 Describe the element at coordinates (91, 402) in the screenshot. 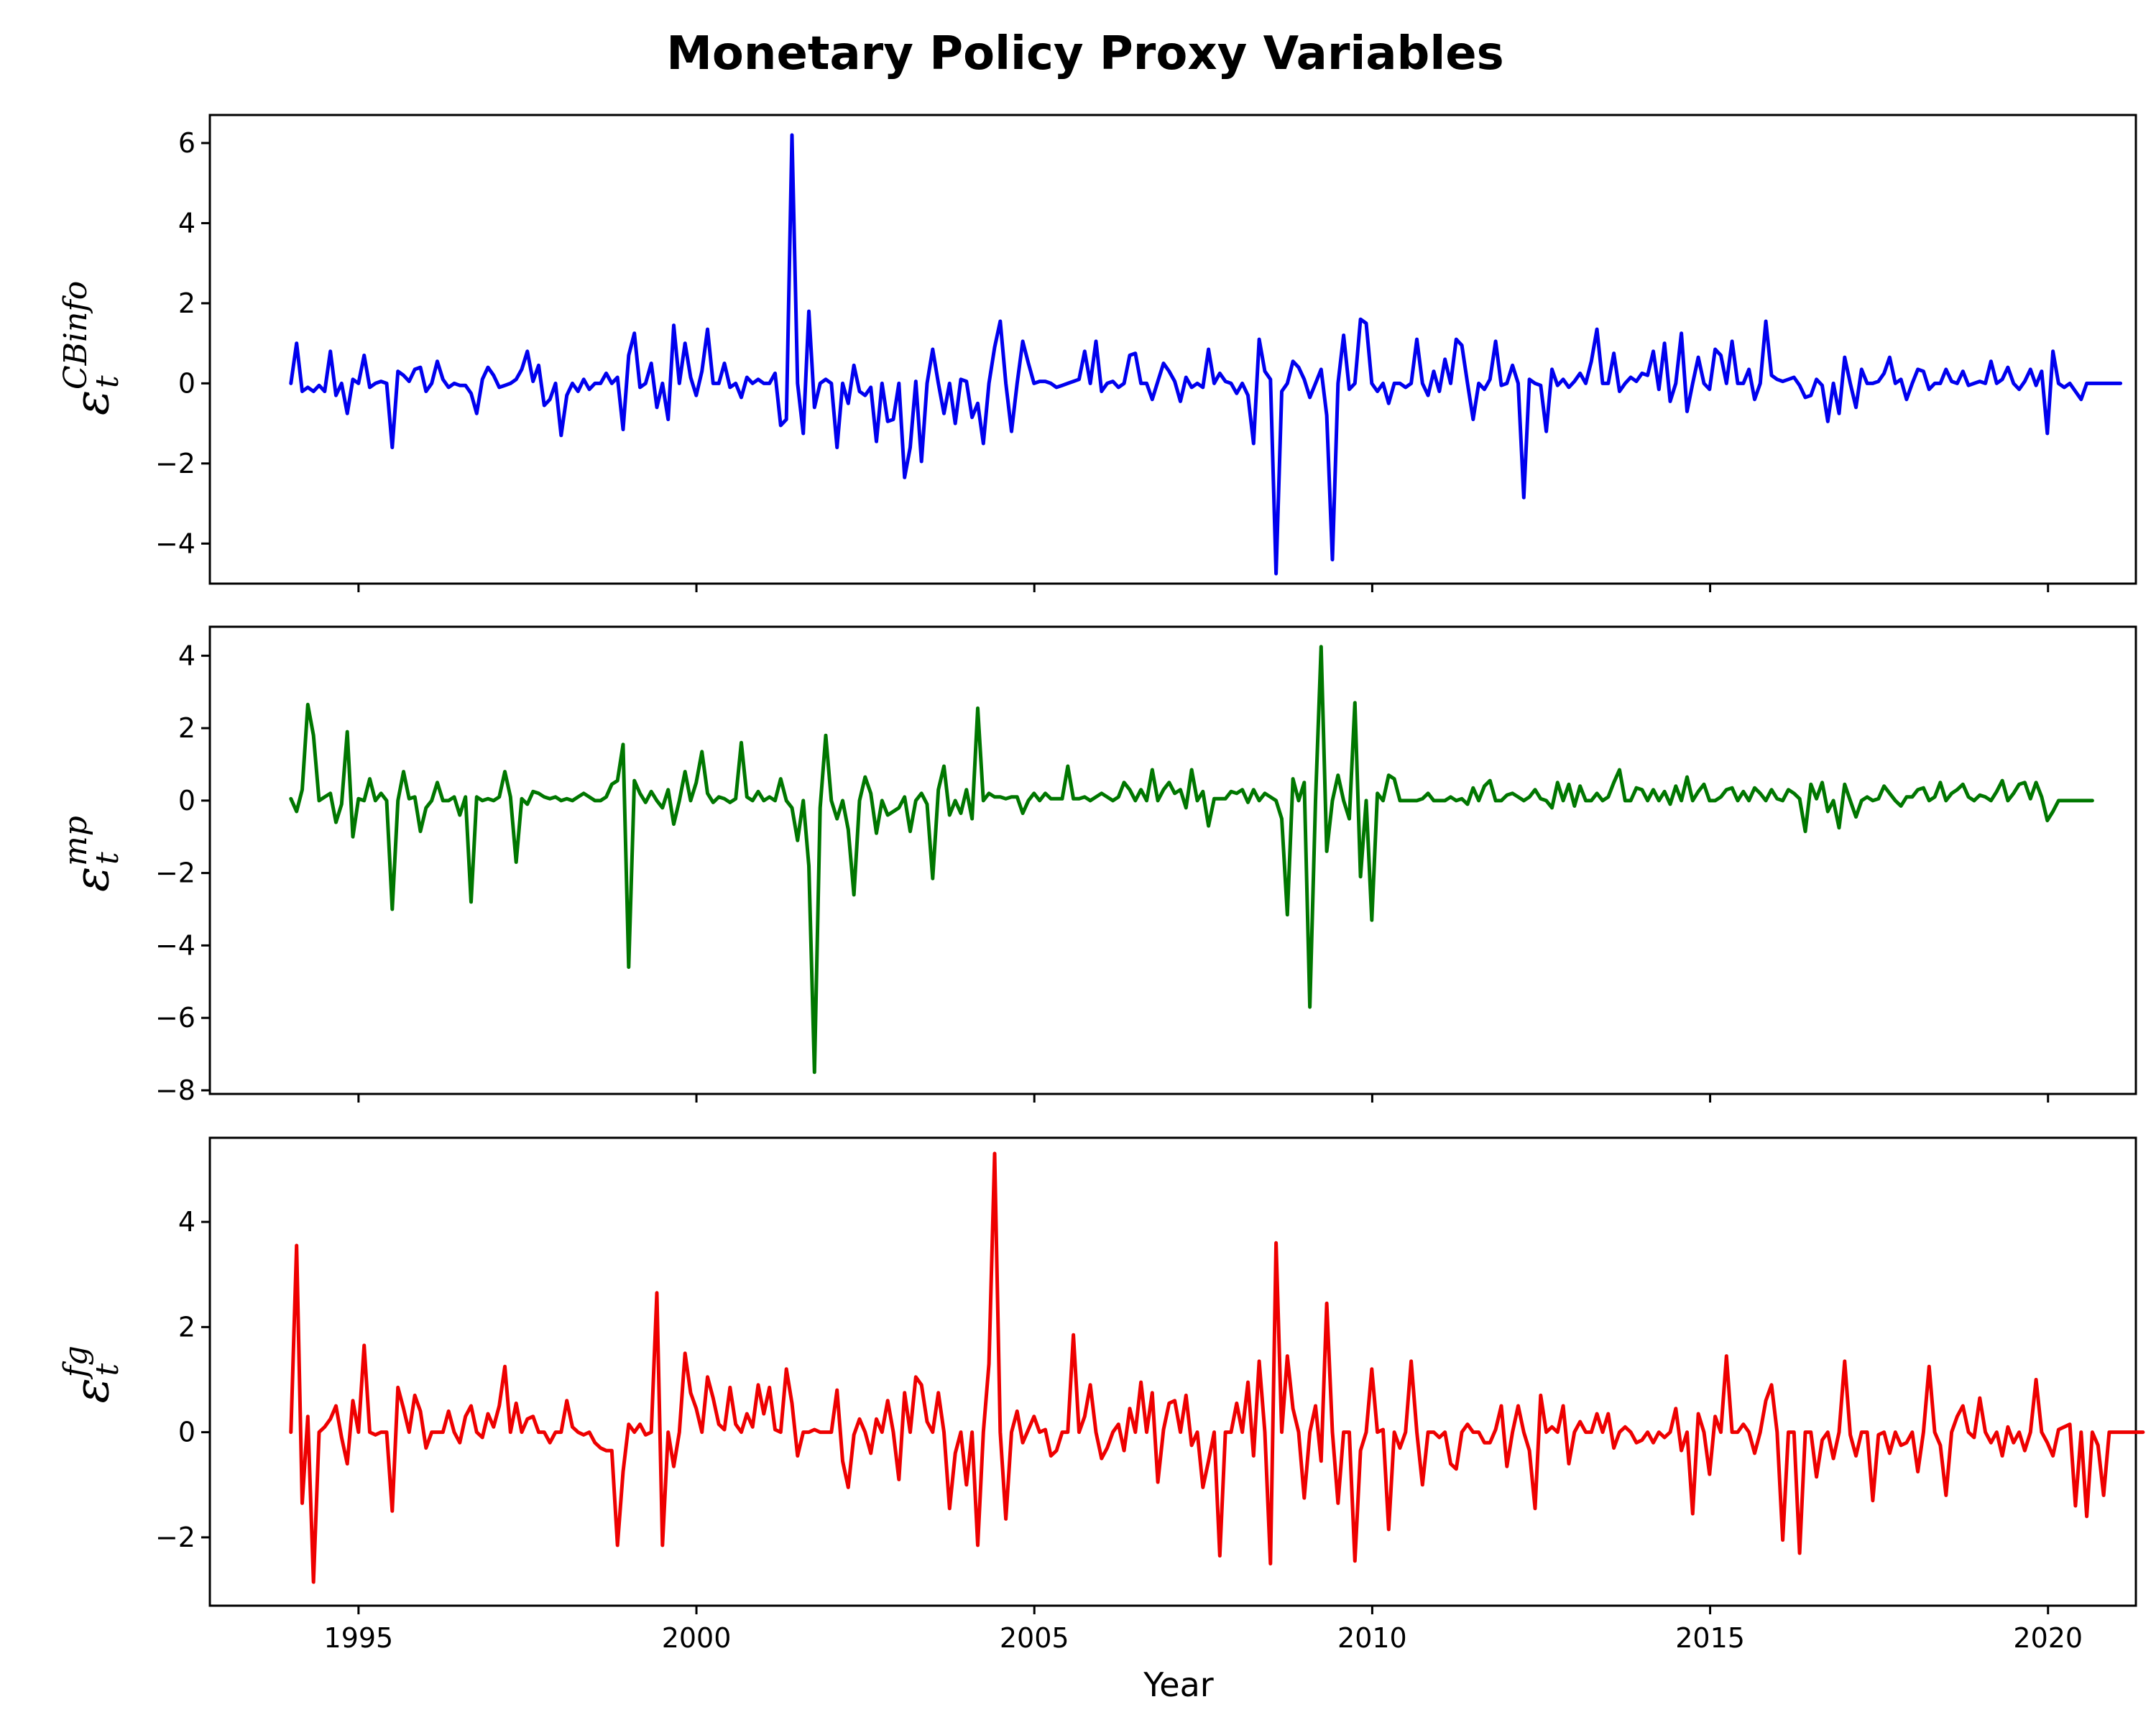

I see `y-axis-label-symbol-cbinfo: ε` at that location.